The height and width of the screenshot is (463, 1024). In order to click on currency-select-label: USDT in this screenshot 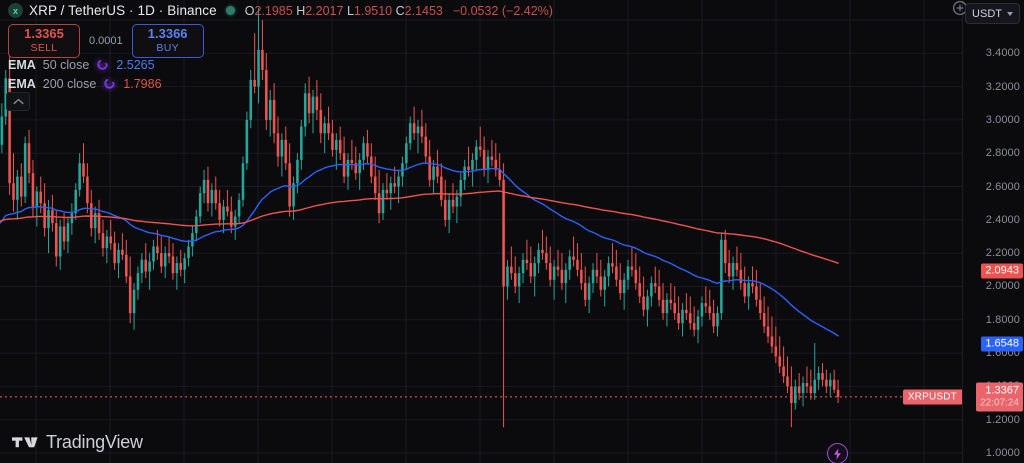, I will do `click(987, 13)`.